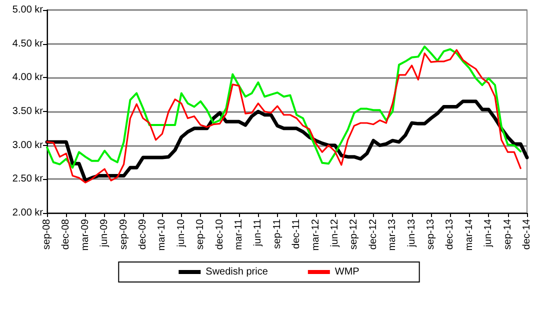 Image resolution: width=538 pixels, height=322 pixels. Describe the element at coordinates (354, 234) in the screenshot. I see `x-tick-label: sep-12` at that location.